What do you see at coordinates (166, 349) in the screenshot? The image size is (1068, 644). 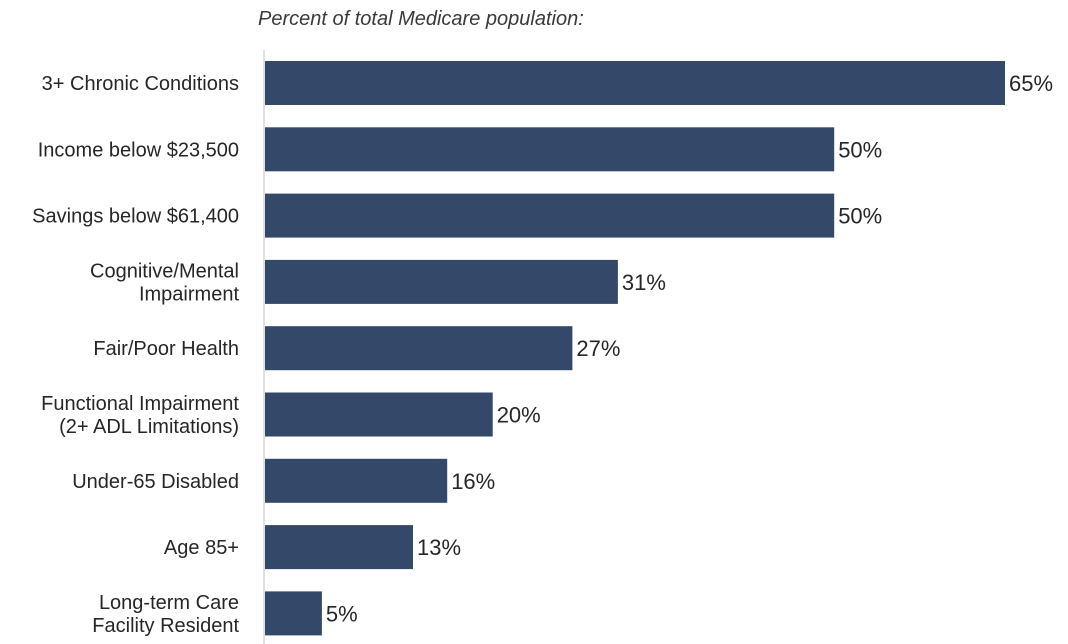 I see `category-label-4: Fair/Poor Health` at bounding box center [166, 349].